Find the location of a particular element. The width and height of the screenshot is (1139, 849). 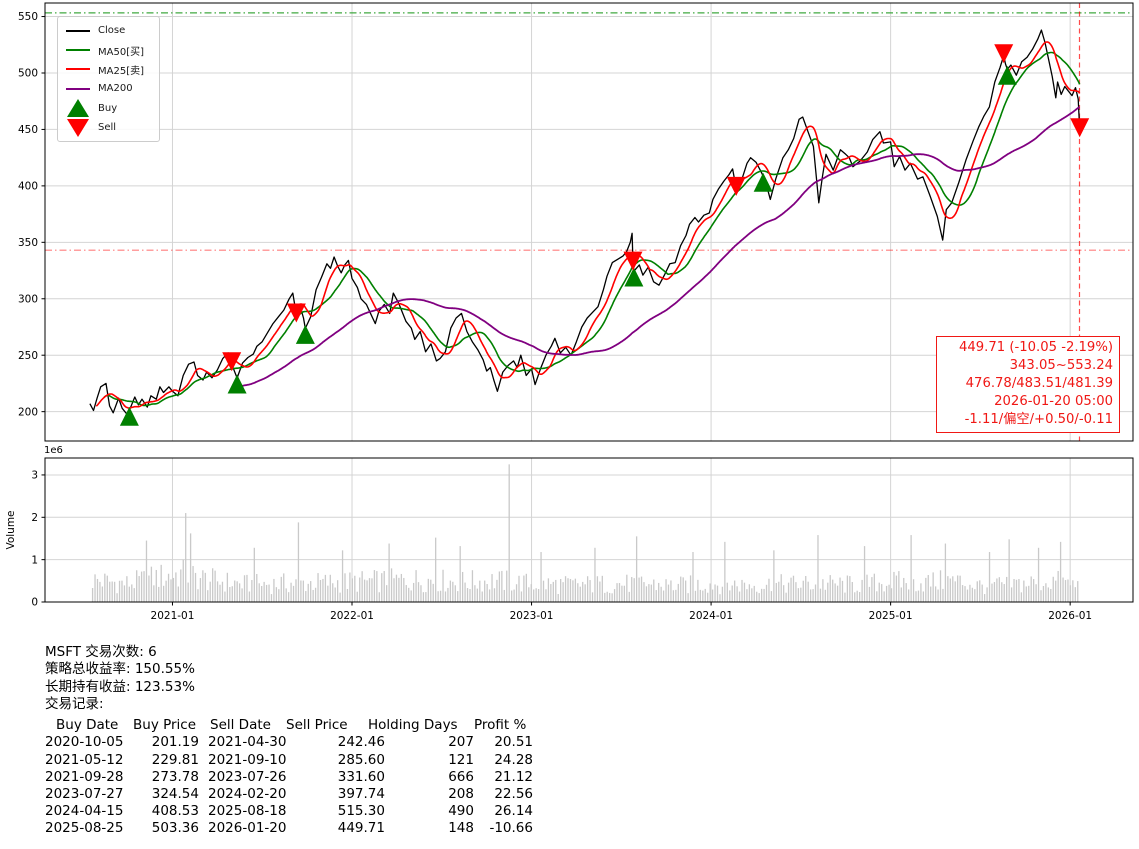

trade-table-cell: 515.30 is located at coordinates (361, 811).